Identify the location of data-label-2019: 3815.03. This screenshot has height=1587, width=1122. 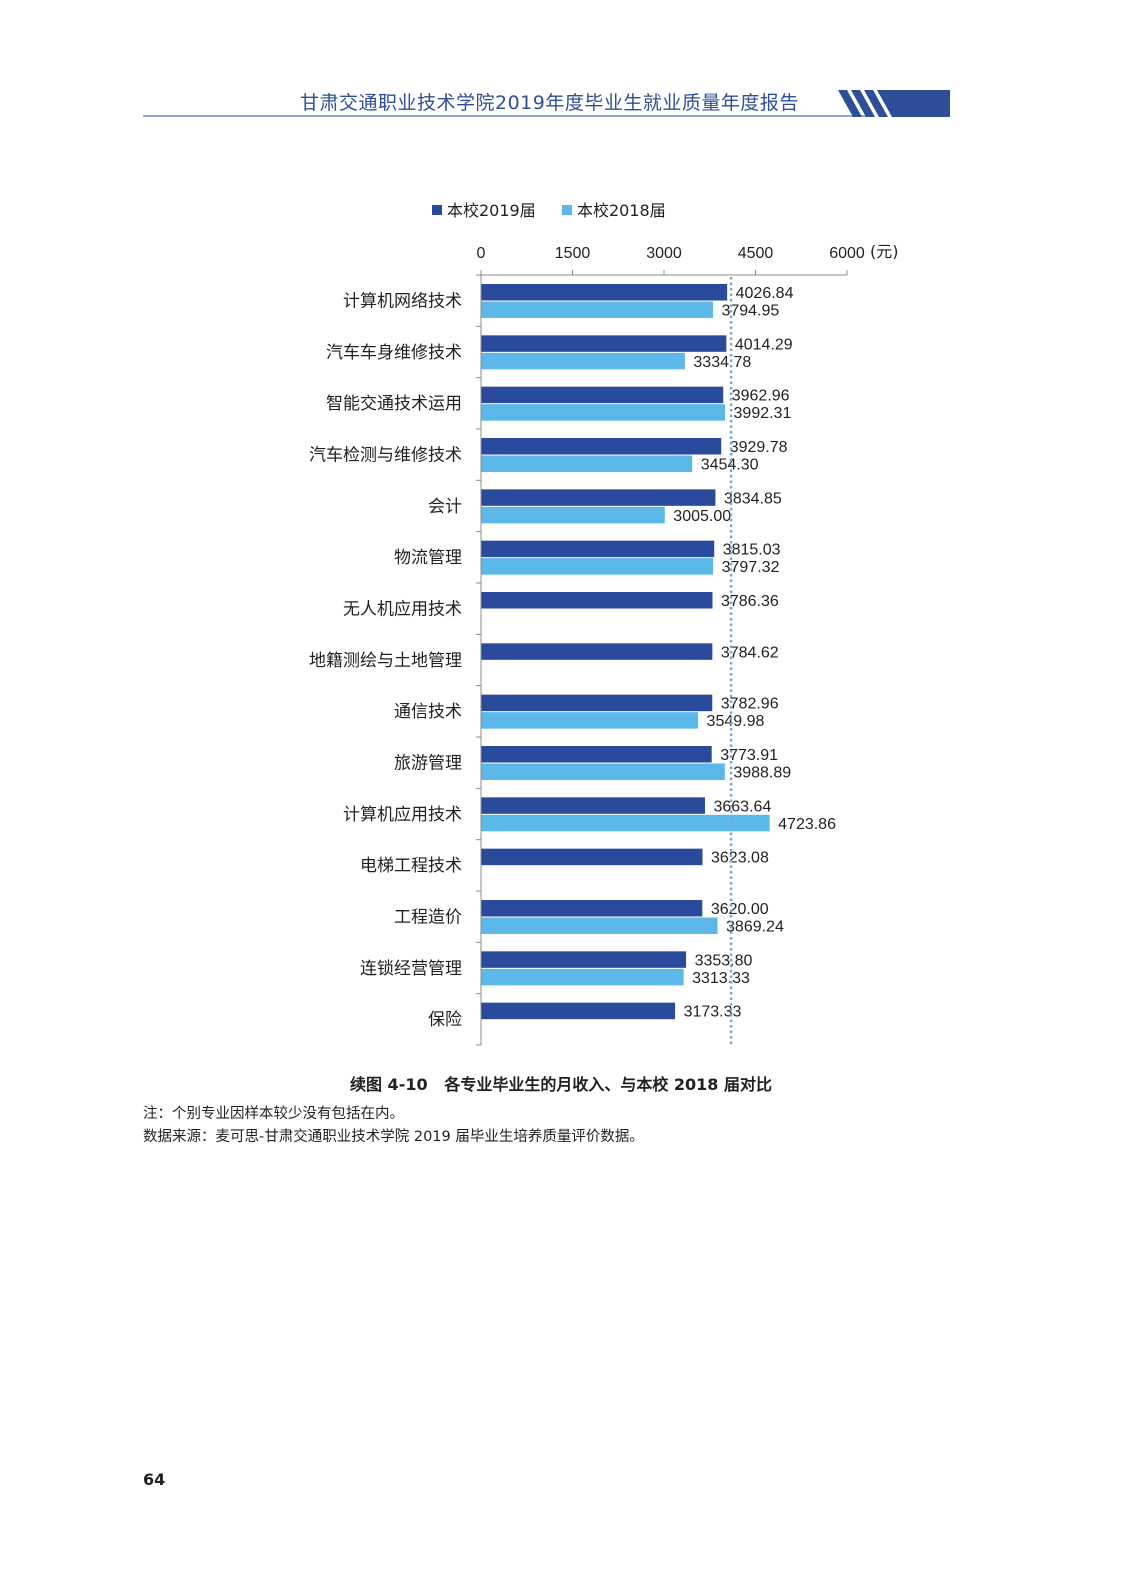
(752, 550).